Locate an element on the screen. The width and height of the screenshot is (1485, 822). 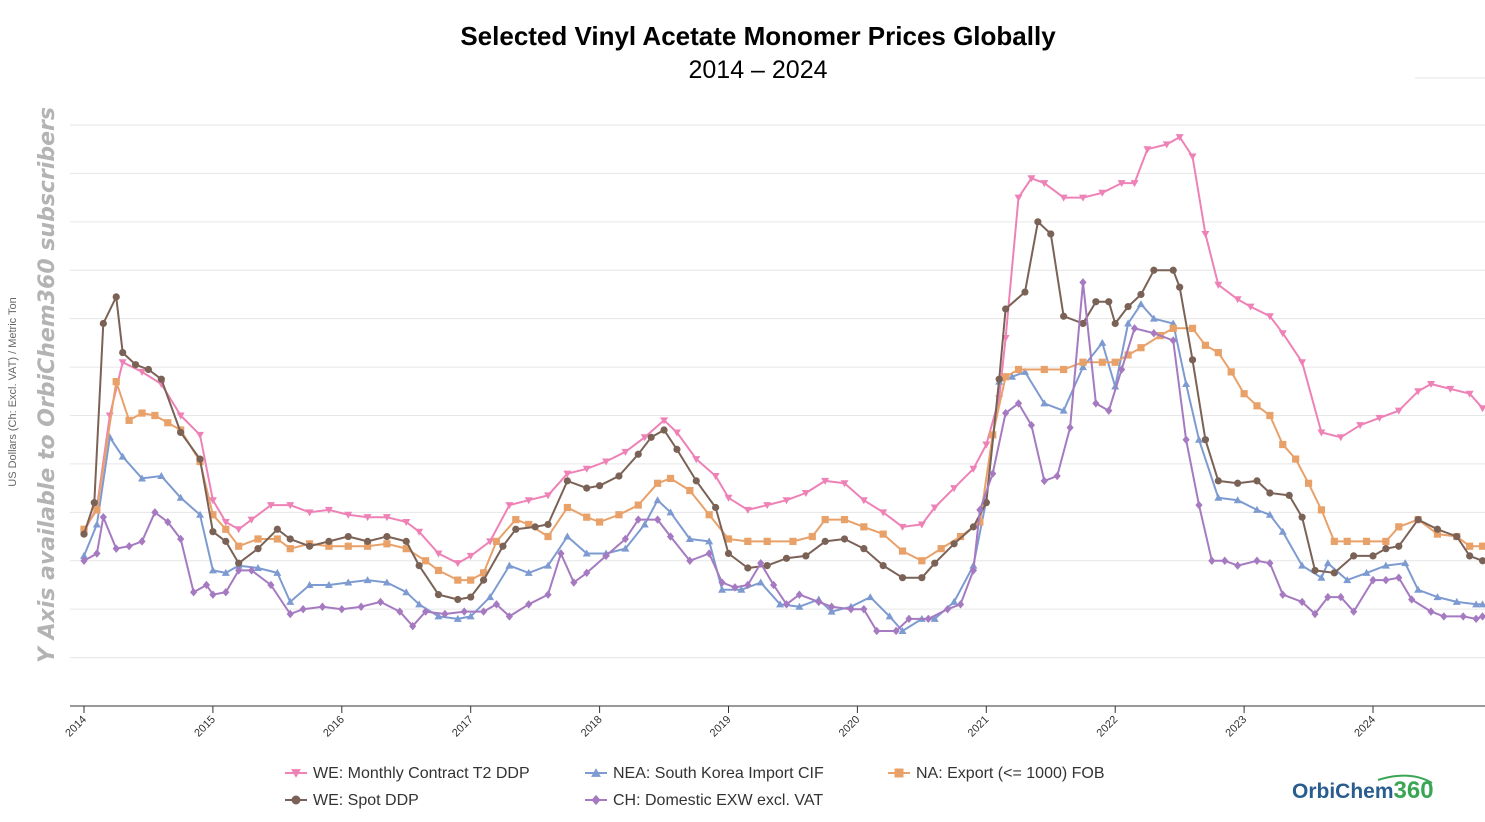
x-tick-label: 2020 is located at coordinates (850, 727).